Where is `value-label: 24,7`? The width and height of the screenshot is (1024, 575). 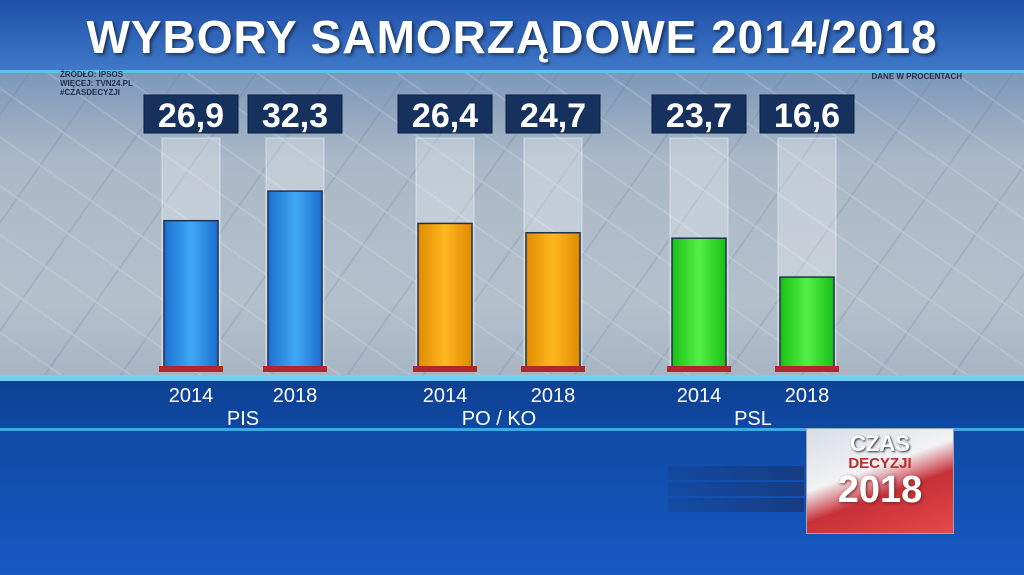 value-label: 24,7 is located at coordinates (553, 116).